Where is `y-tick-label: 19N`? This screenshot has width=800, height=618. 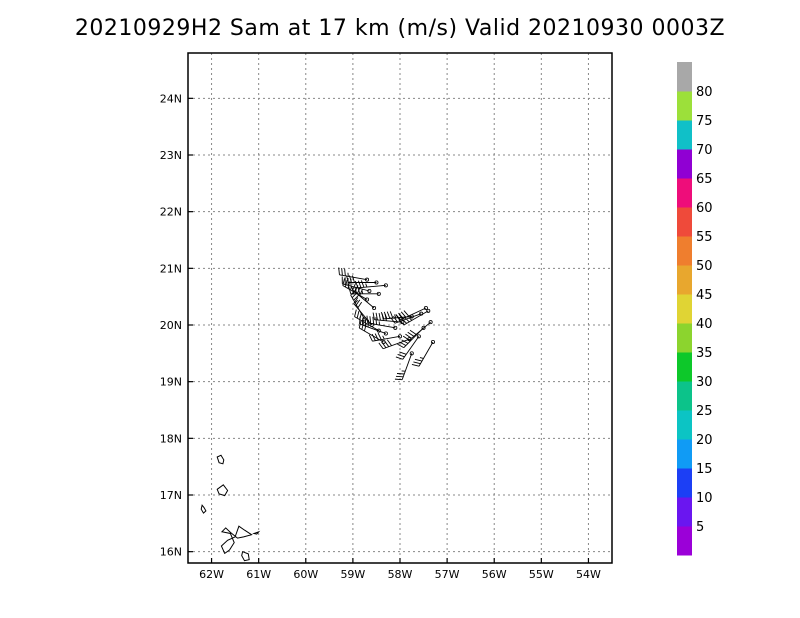 y-tick-label: 19N is located at coordinates (171, 382).